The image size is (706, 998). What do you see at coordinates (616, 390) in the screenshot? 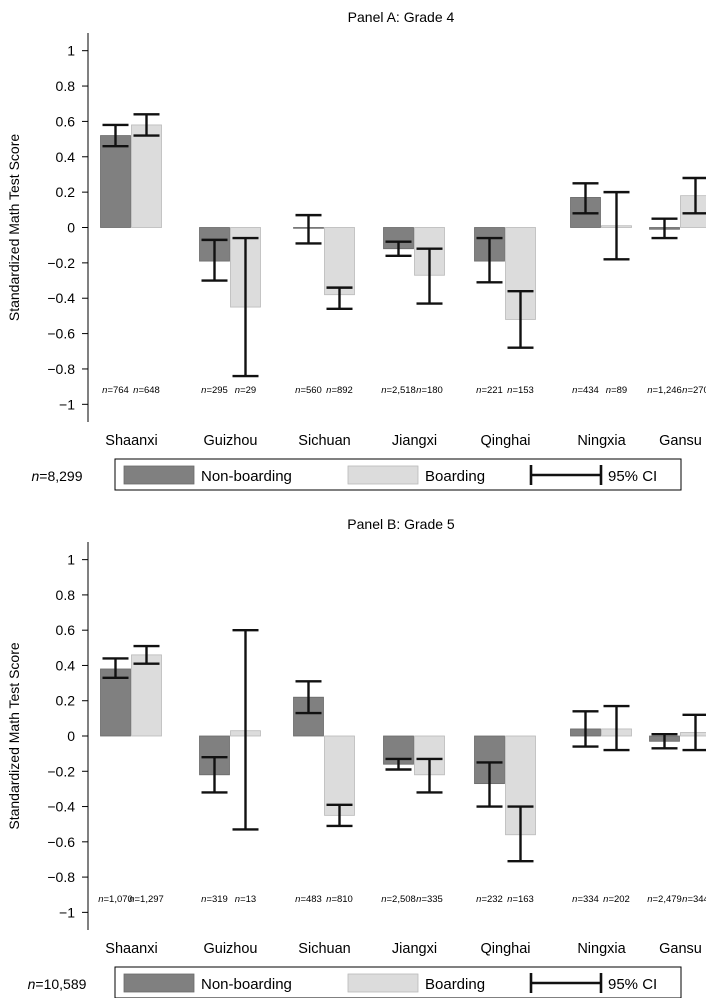
I see `sample-size-label: n=89` at bounding box center [616, 390].